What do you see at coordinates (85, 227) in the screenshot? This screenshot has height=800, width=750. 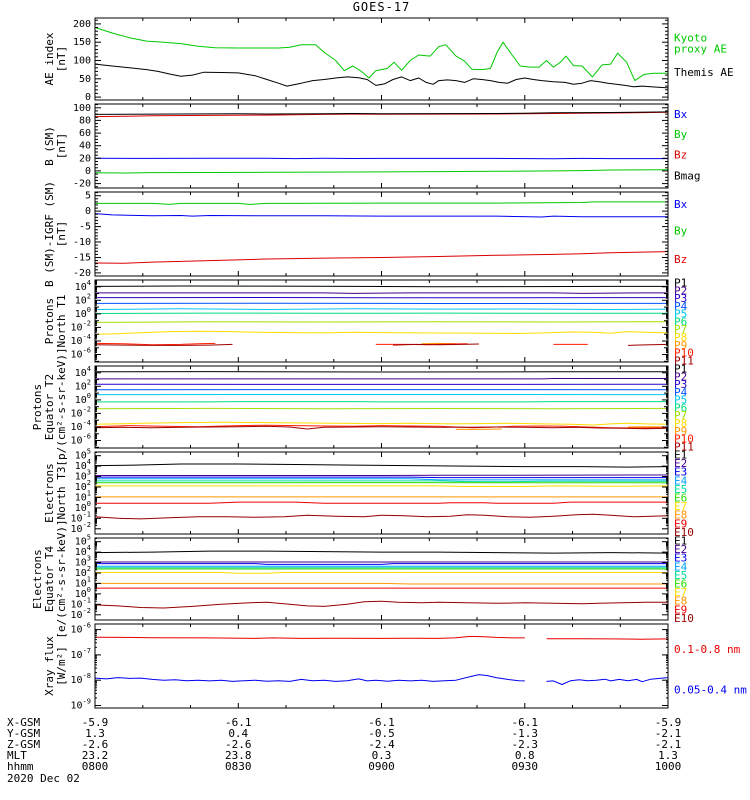 I see `y-tick-label: -5` at bounding box center [85, 227].